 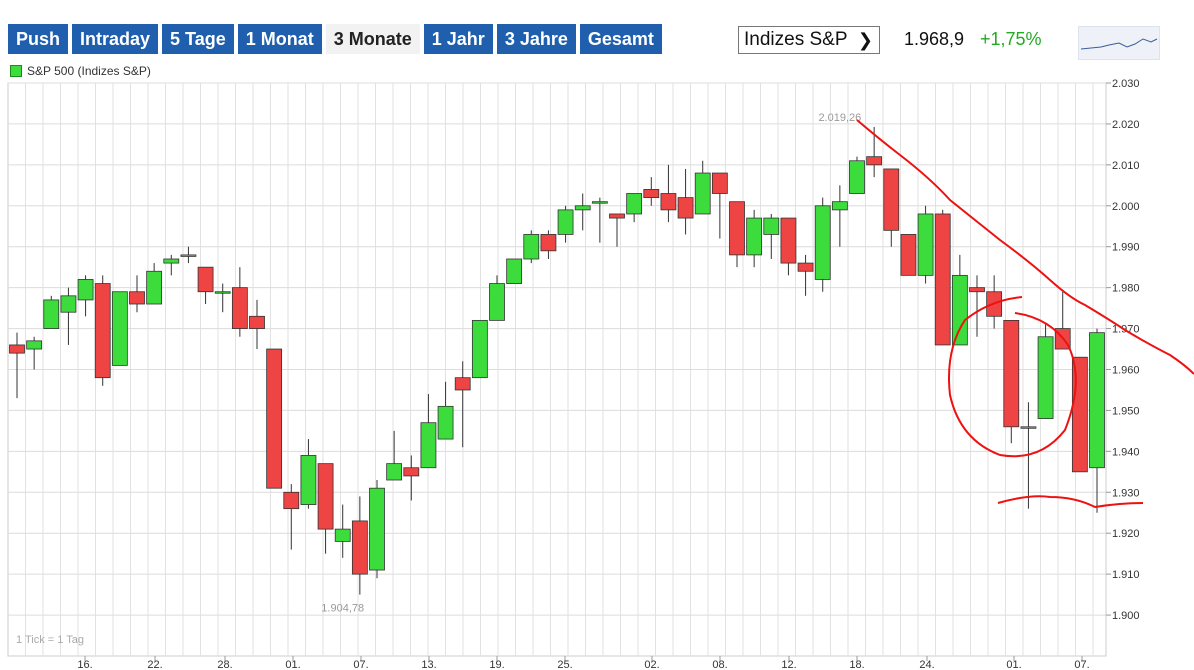 I want to click on tab-3-monate: 3 Monate, so click(x=372, y=39).